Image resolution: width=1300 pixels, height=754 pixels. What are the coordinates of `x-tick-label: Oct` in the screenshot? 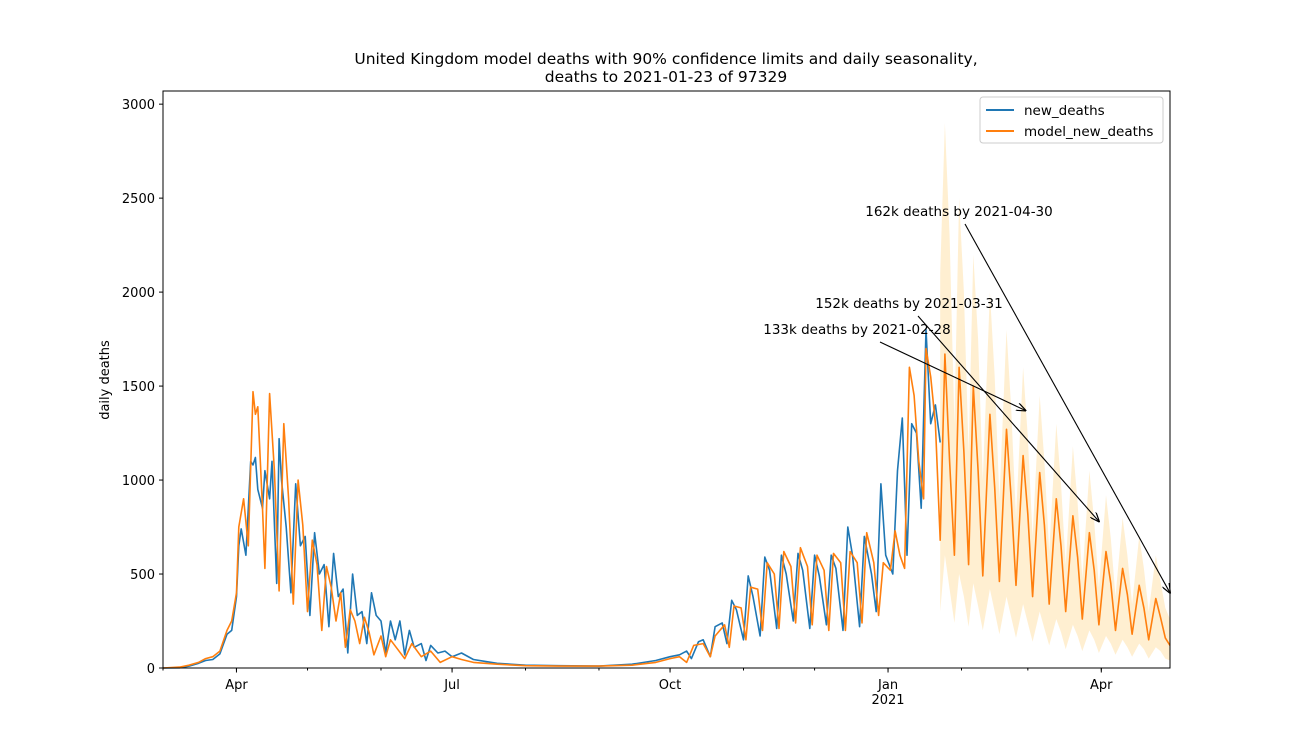 It's located at (670, 685).